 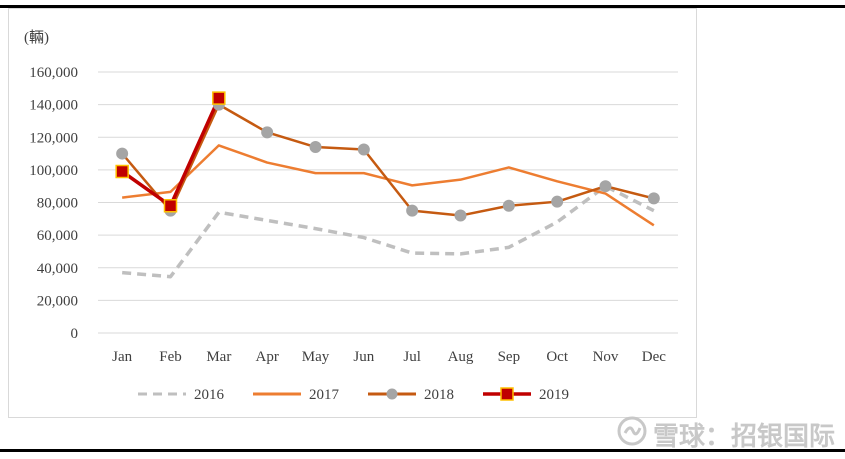 What do you see at coordinates (53, 171) in the screenshot?
I see `y-tick-label: 100,000` at bounding box center [53, 171].